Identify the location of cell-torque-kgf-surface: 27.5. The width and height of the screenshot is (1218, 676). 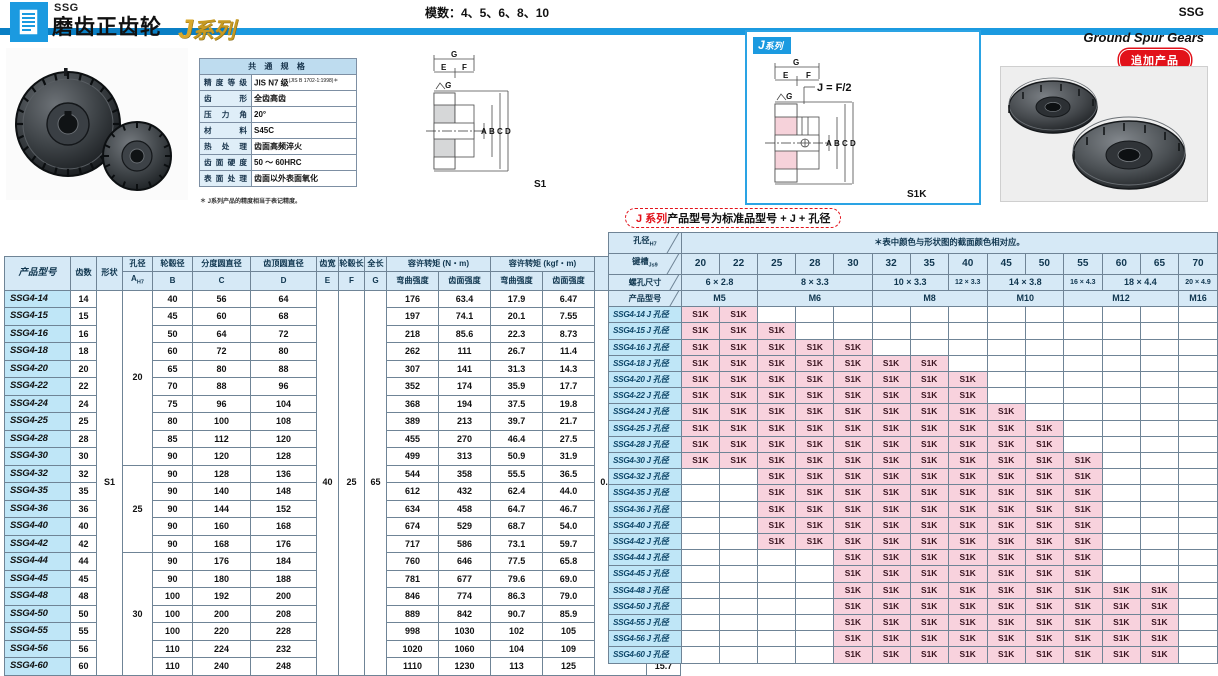
(568, 439).